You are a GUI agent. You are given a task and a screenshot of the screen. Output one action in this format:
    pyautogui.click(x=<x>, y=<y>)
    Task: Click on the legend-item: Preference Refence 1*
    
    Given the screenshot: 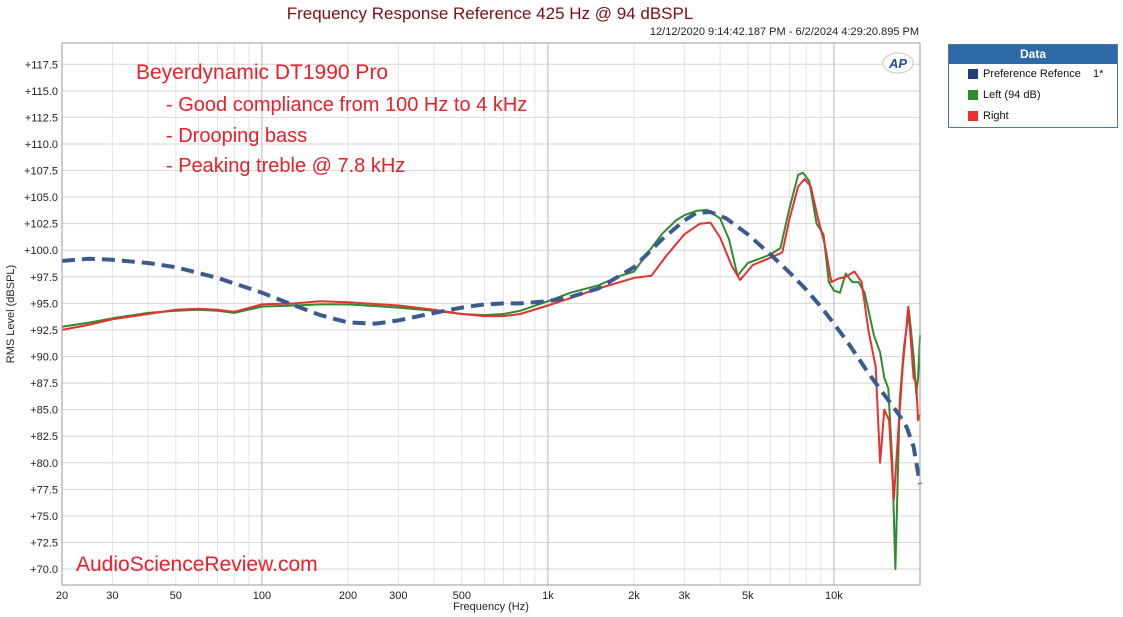 What is the action you would take?
    pyautogui.click(x=1033, y=74)
    